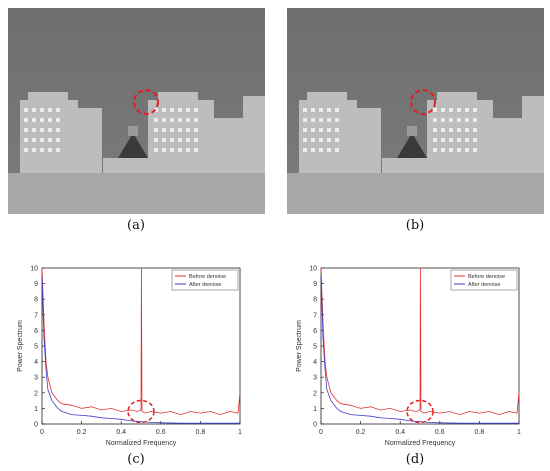 Image resolution: width=550 pixels, height=471 pixels. I want to click on caption-d: (d), so click(415, 459).